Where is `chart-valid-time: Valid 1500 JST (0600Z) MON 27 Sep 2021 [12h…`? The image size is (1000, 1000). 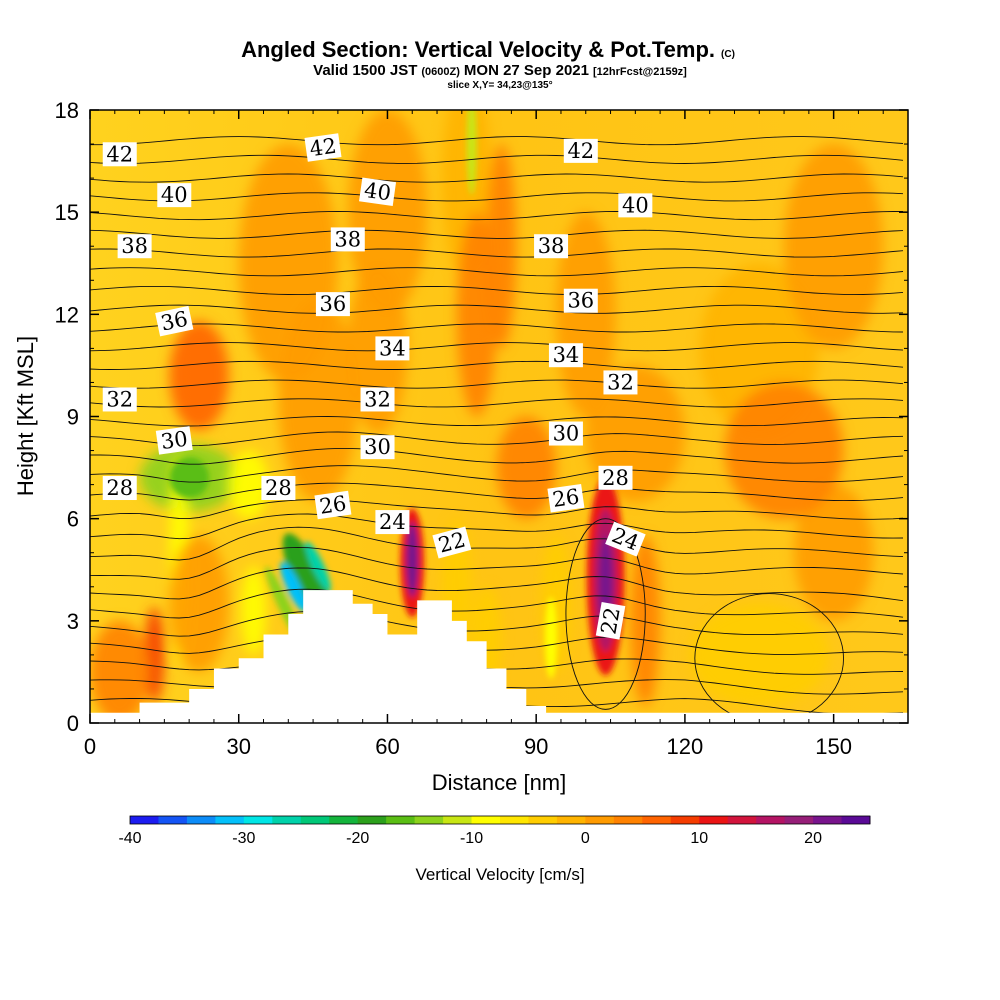 chart-valid-time: Valid 1500 JST (0600Z) MON 27 Sep 2021 [12h… is located at coordinates (500, 70).